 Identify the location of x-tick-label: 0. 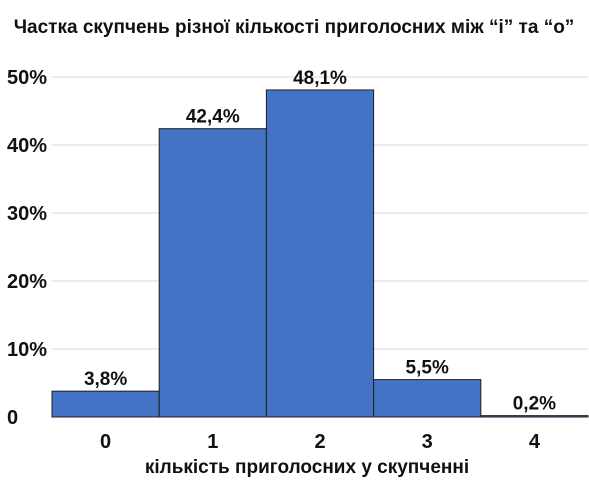
(105, 442).